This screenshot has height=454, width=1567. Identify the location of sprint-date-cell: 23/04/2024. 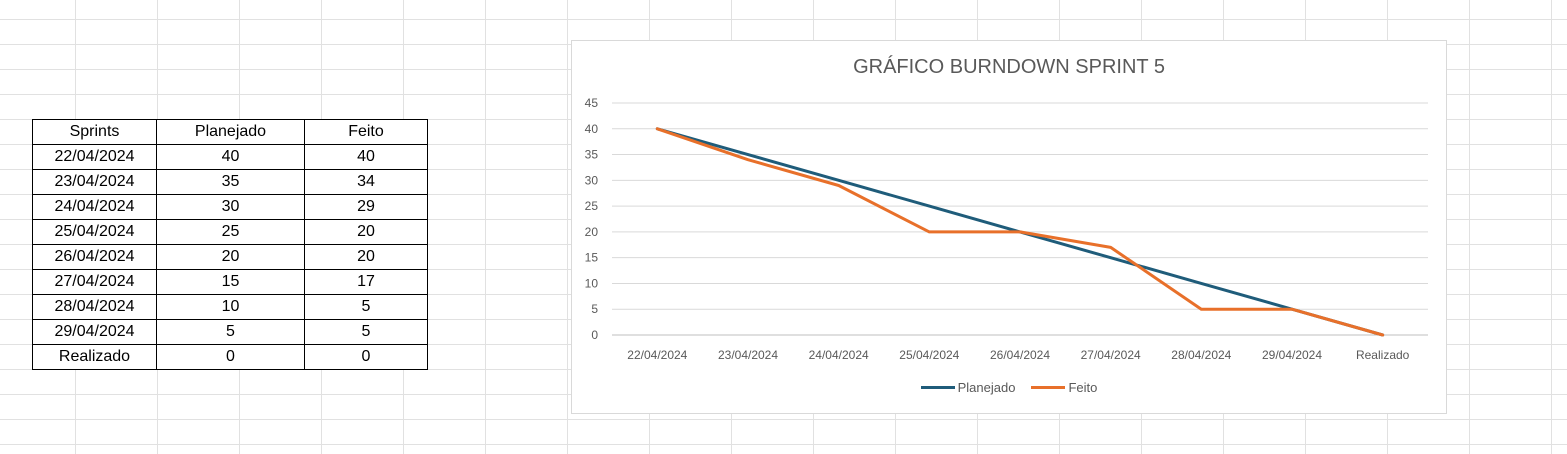
(94, 182).